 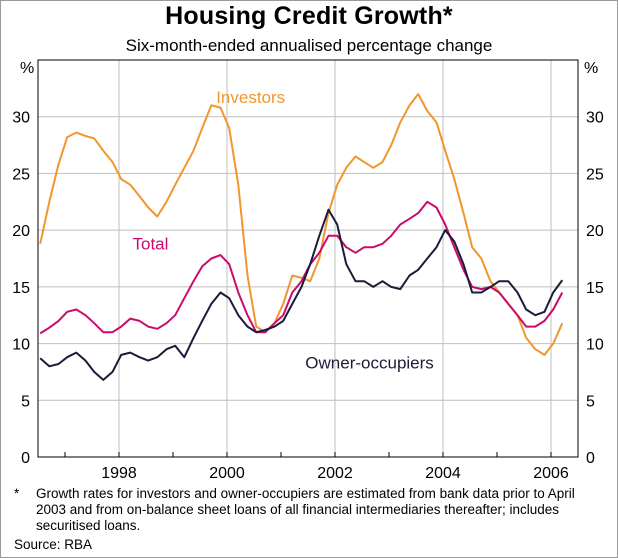 What do you see at coordinates (53, 544) in the screenshot?
I see `source-note: Source: RBA` at bounding box center [53, 544].